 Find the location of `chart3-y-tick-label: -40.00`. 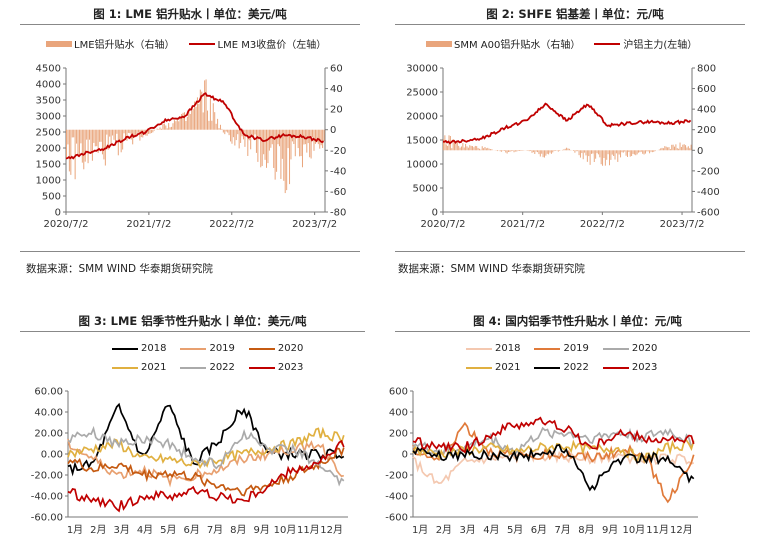

chart3-y-tick-label: -40.00 is located at coordinates (47, 497).